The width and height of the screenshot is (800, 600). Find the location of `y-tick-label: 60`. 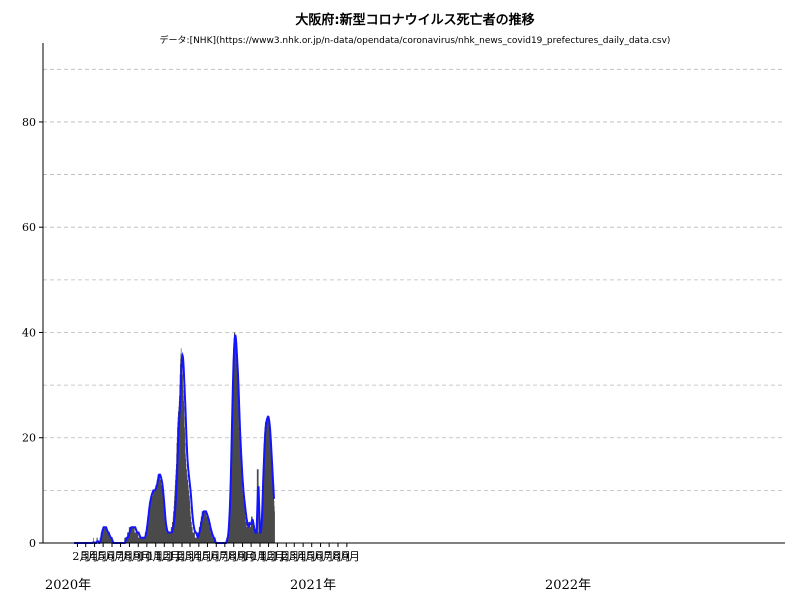

y-tick-label: 60 is located at coordinates (29, 227).